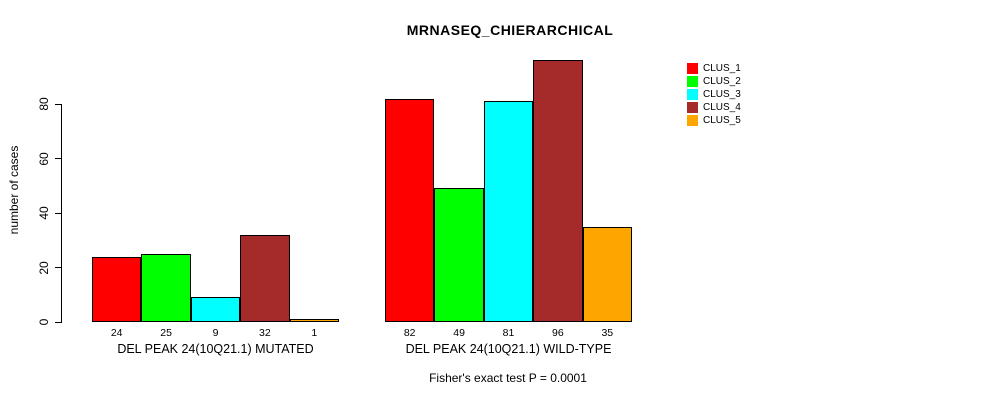  What do you see at coordinates (508, 333) in the screenshot?
I see `bar-value-label: 81` at bounding box center [508, 333].